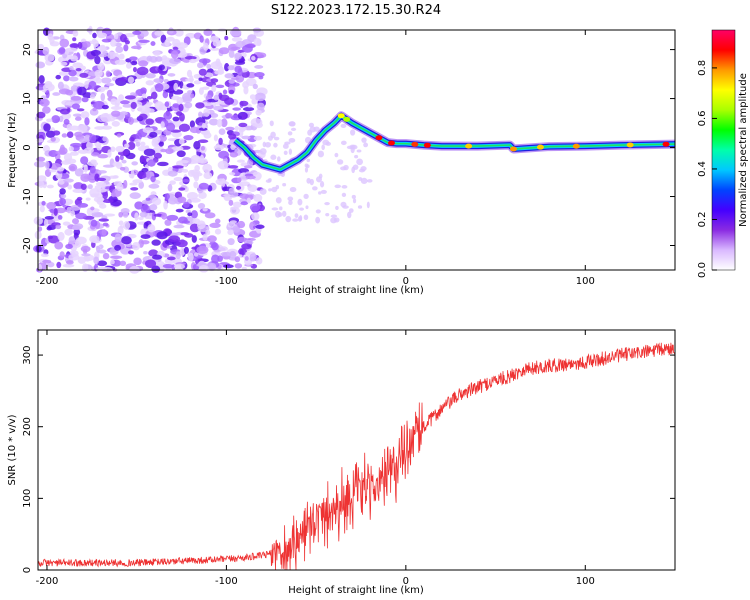 This screenshot has width=750, height=600. What do you see at coordinates (356, 290) in the screenshot?
I see `heatmap-x-label: Height of straight line (km)` at bounding box center [356, 290].